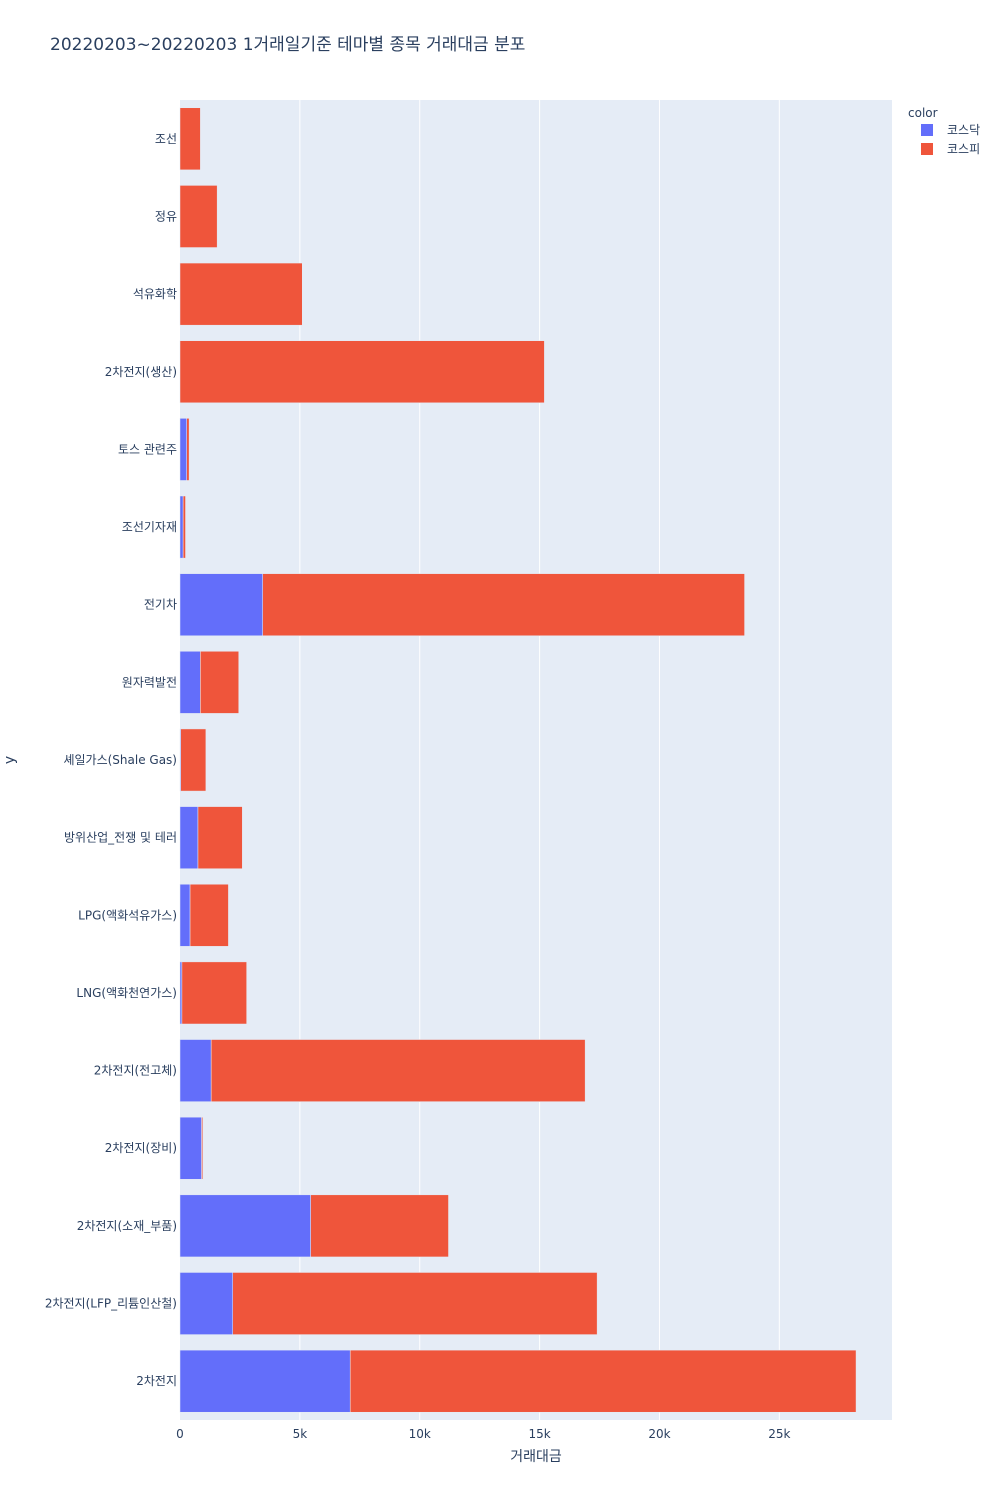  I want to click on bar-코스피-석유화학, so click(241, 294).